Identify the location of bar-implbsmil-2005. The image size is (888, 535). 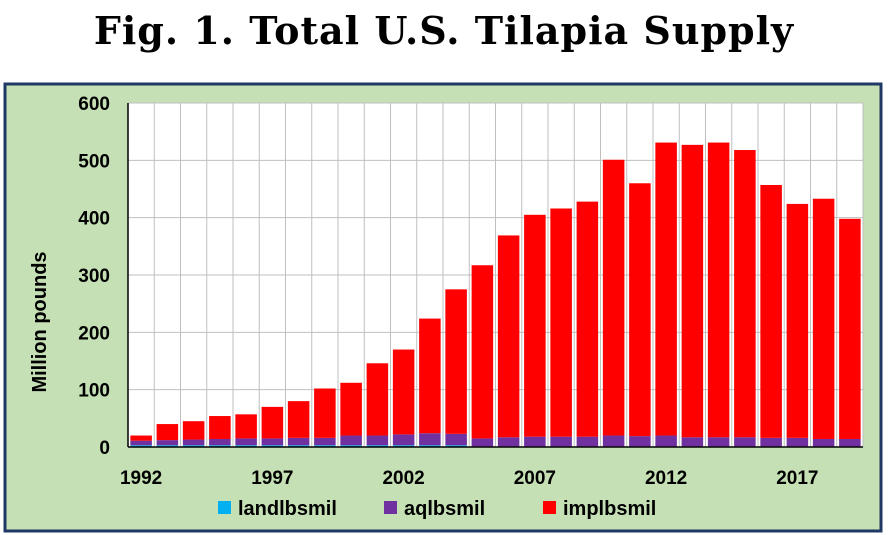
(482, 352).